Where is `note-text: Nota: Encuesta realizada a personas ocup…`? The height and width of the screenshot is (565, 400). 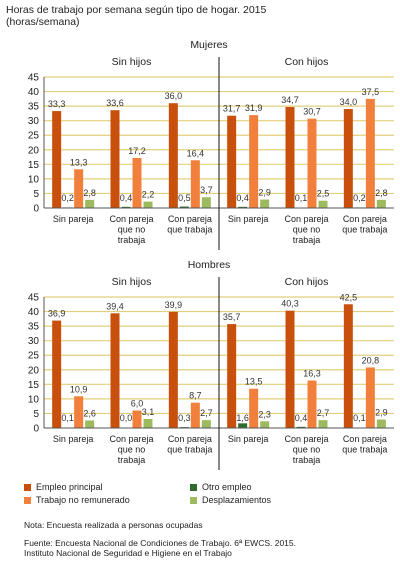 note-text: Nota: Encuesta realizada a personas ocup… is located at coordinates (113, 525).